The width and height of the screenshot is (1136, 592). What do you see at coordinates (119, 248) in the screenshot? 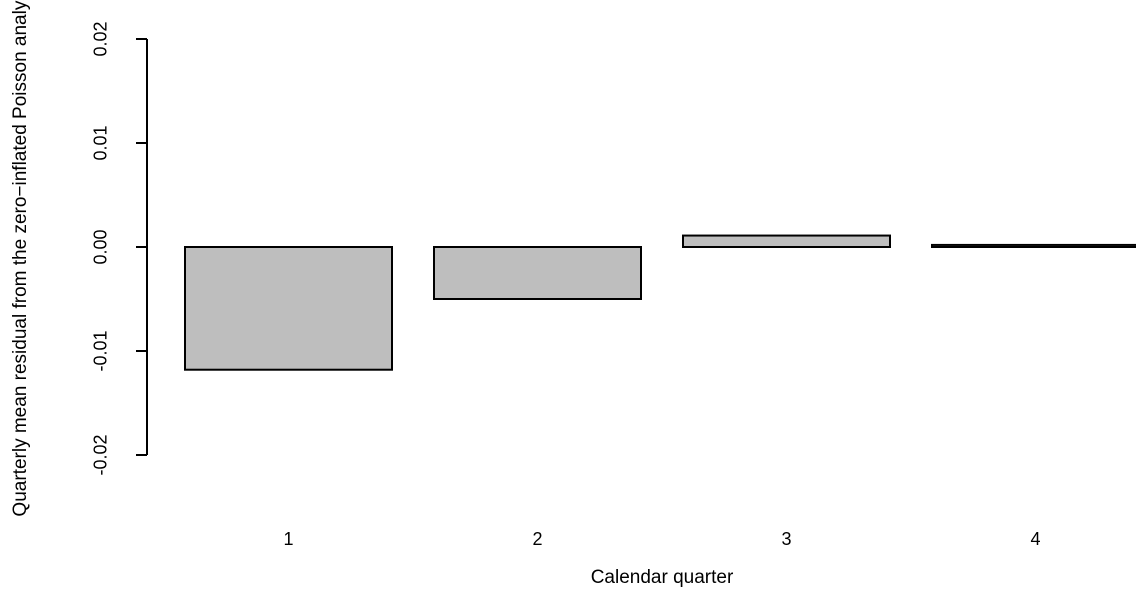
I see `y-axis: -0.02 -0.01 0.00 0.01 0.02` at bounding box center [119, 248].